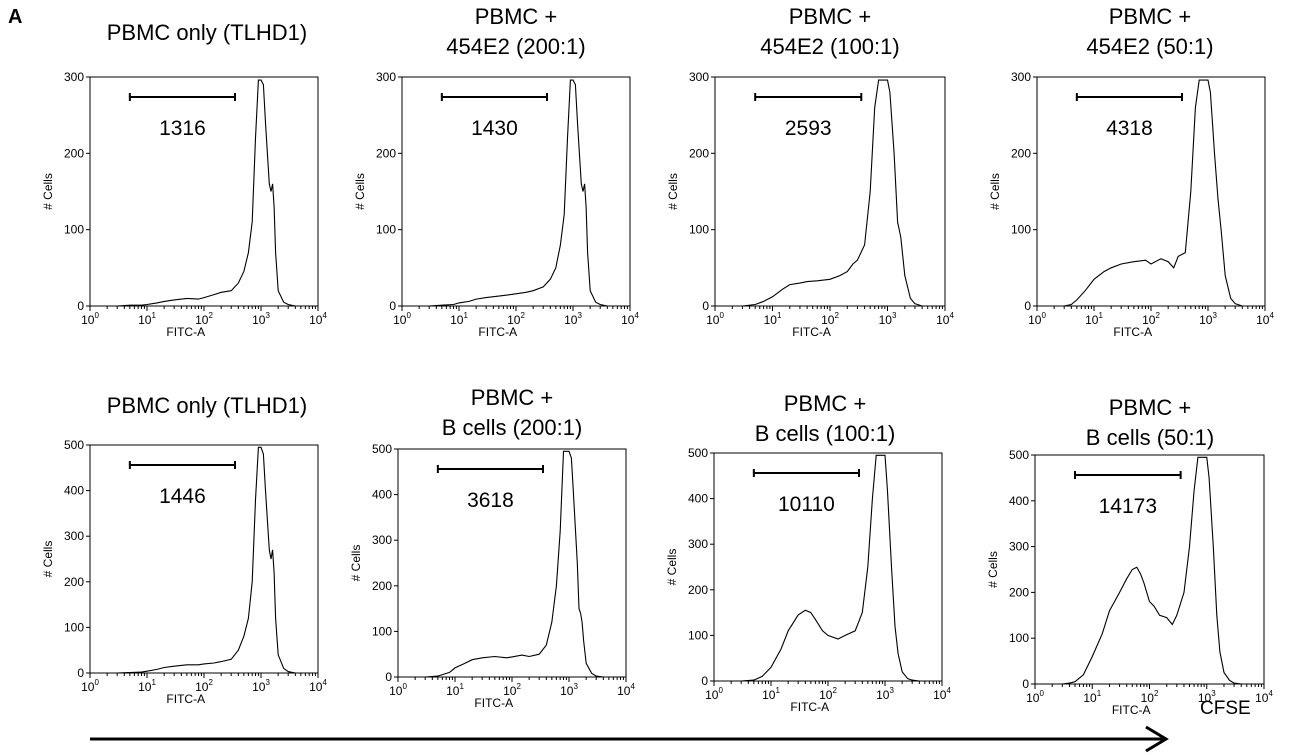 The width and height of the screenshot is (1298, 755). What do you see at coordinates (494, 128) in the screenshot?
I see `gate-count-label: 1430` at bounding box center [494, 128].